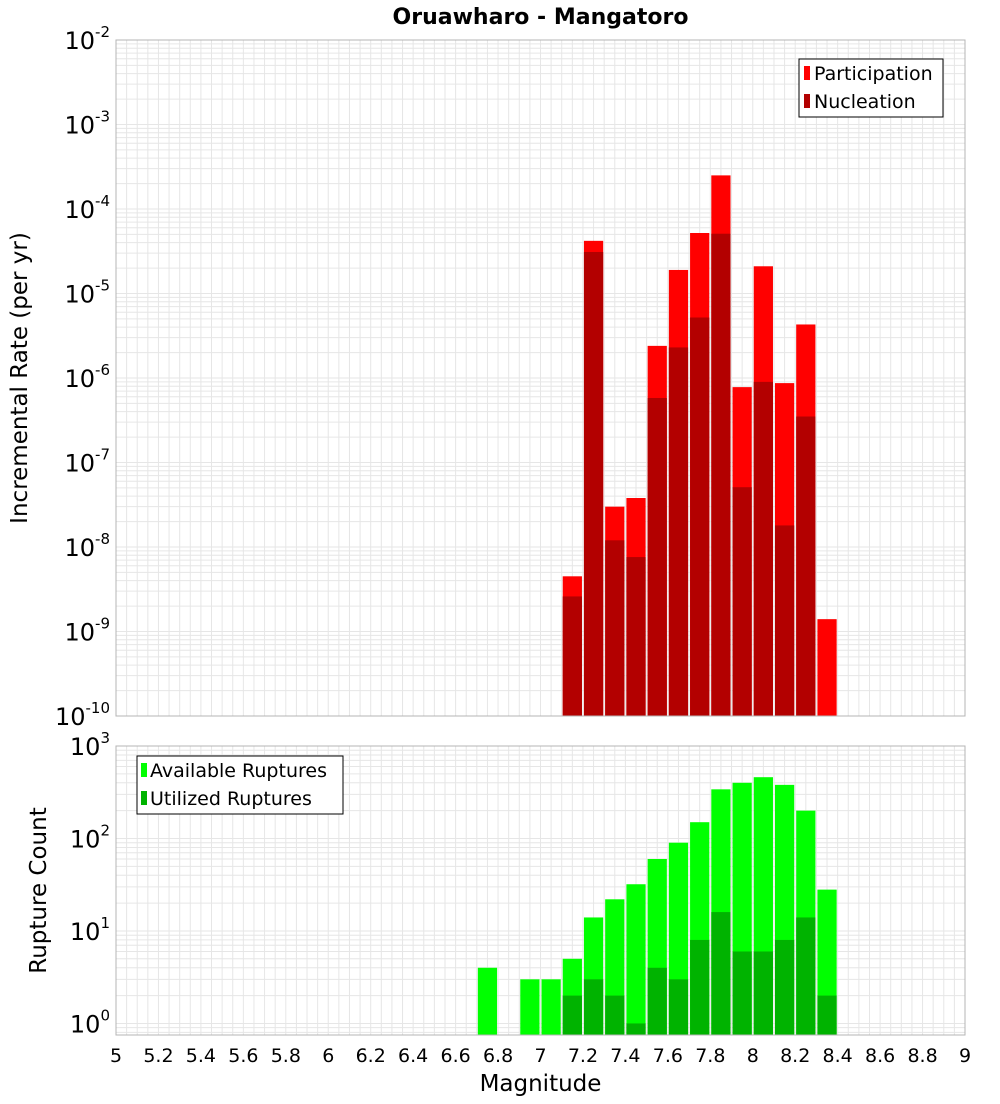  Describe the element at coordinates (807, 101) in the screenshot. I see `legend-swatch-nucleation` at that location.